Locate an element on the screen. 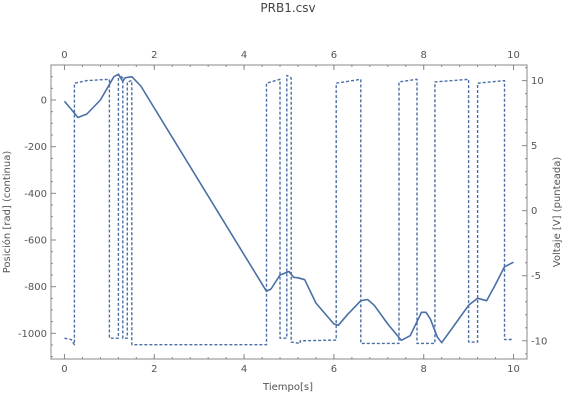 The image size is (576, 413). x-tick-label: 0 is located at coordinates (64, 369).